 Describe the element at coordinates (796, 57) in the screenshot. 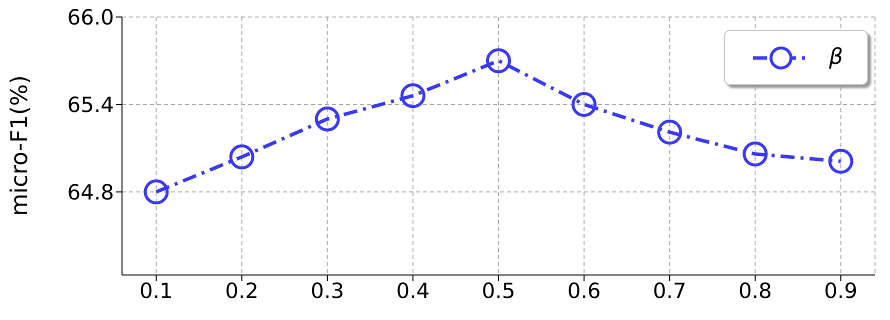

I see `legend-box: β` at that location.